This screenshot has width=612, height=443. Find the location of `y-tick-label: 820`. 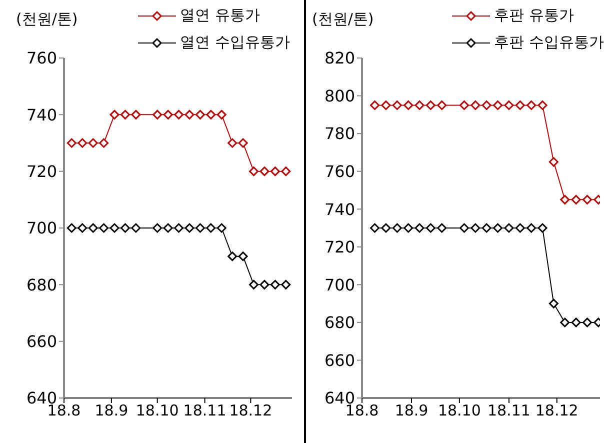

y-tick-label: 820 is located at coordinates (339, 58).